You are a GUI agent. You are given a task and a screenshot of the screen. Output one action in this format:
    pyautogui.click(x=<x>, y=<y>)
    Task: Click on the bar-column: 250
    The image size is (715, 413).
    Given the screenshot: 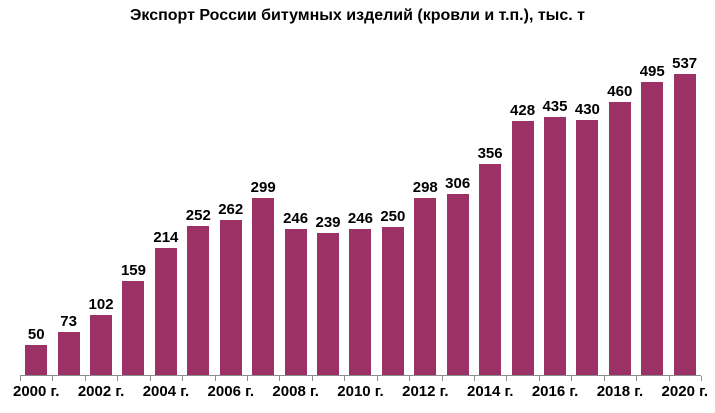 What is the action you would take?
    pyautogui.click(x=393, y=215)
    